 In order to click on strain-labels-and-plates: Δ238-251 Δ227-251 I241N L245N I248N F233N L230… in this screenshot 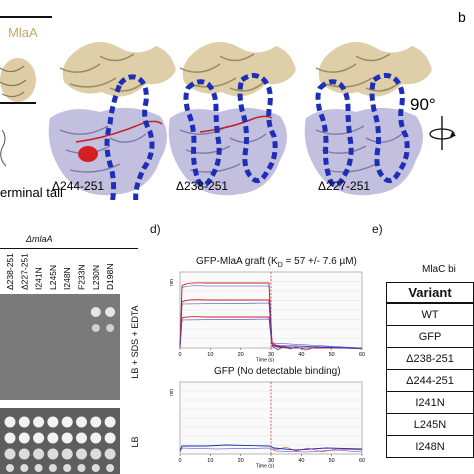, I will do `click(60, 363)`.